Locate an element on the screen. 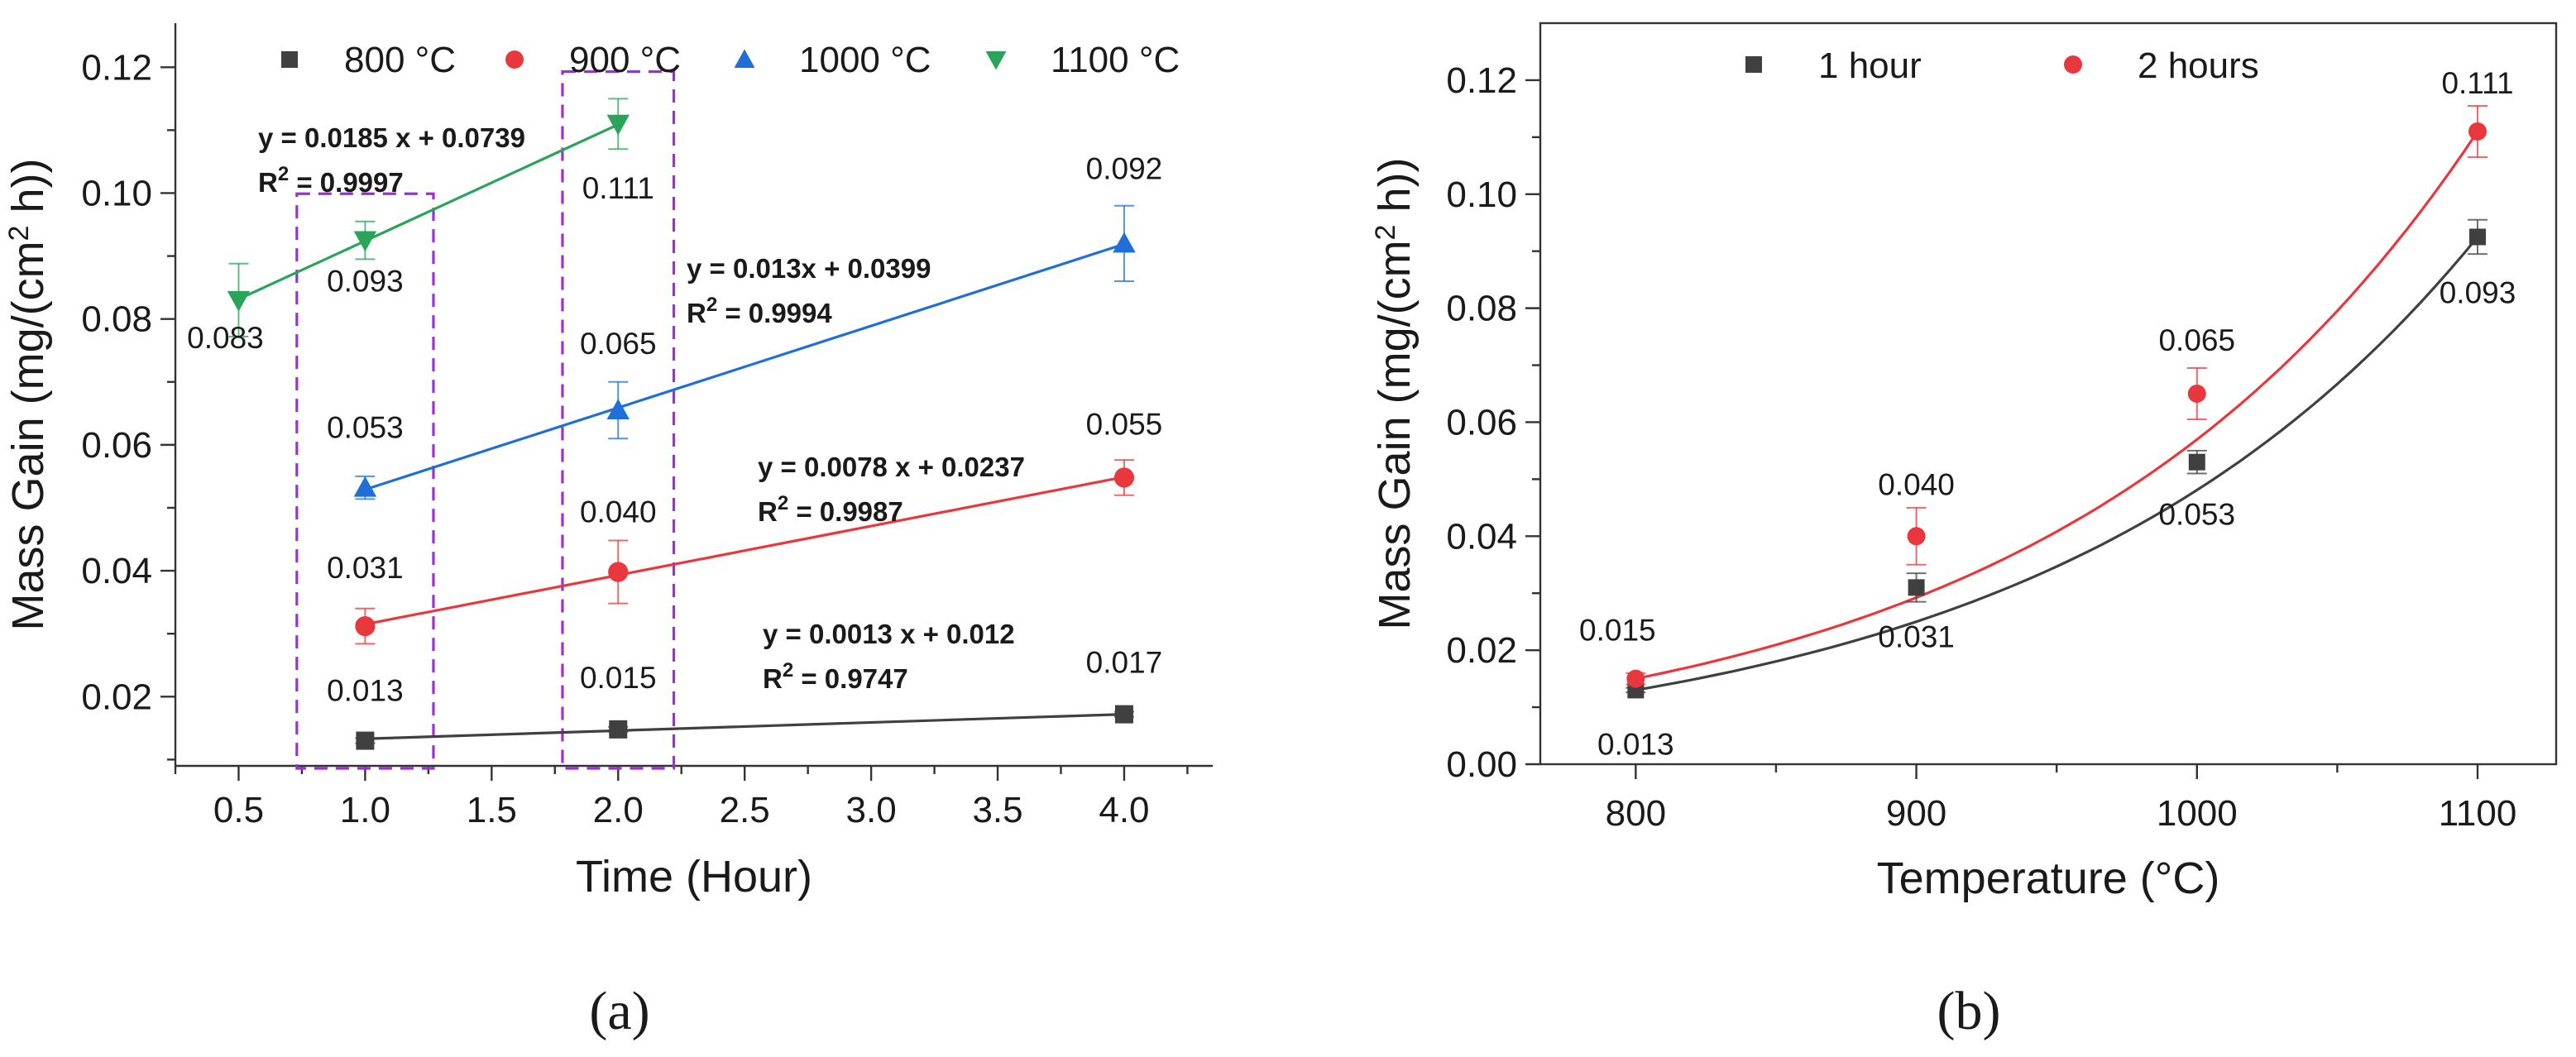 This screenshot has height=1057, width=2576. panel-label-a: (a) is located at coordinates (619, 1011).